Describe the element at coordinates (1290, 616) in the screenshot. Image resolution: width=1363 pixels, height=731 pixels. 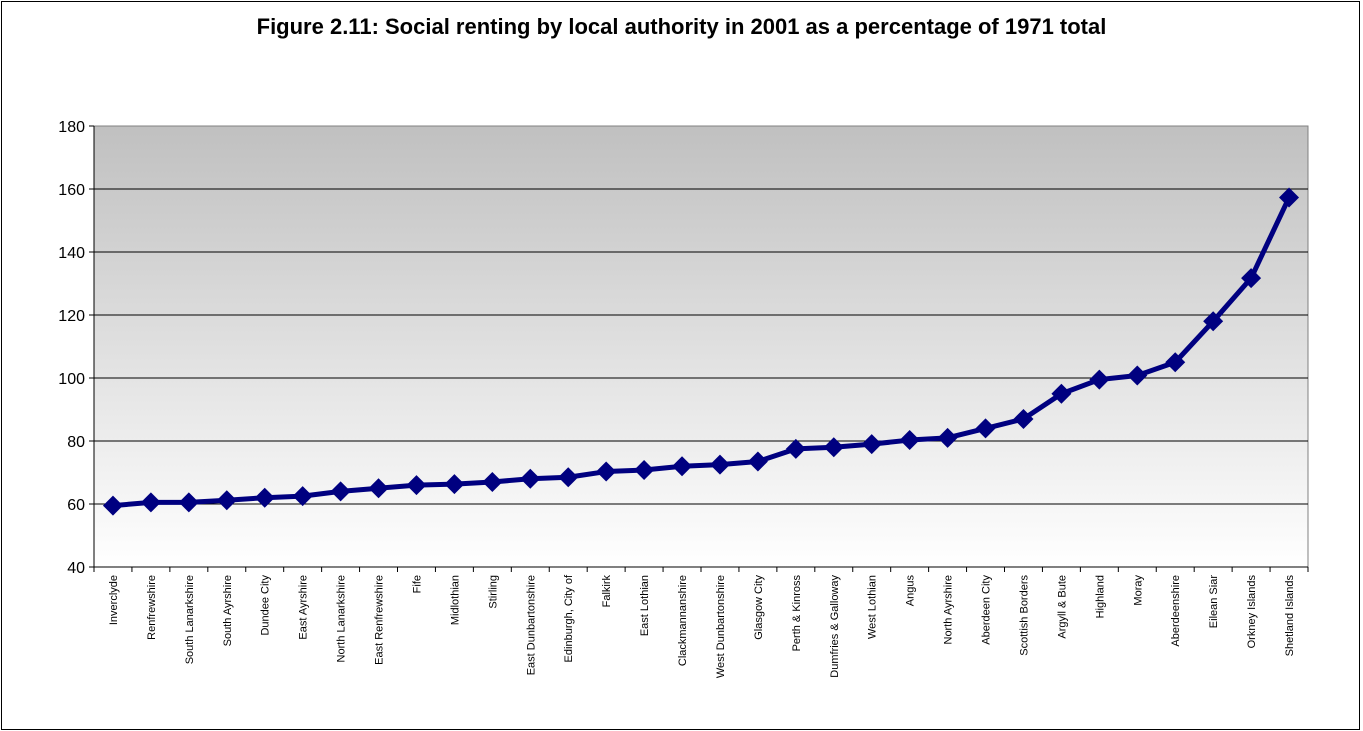
I see `x-tick-label: Shetland Islands` at that location.